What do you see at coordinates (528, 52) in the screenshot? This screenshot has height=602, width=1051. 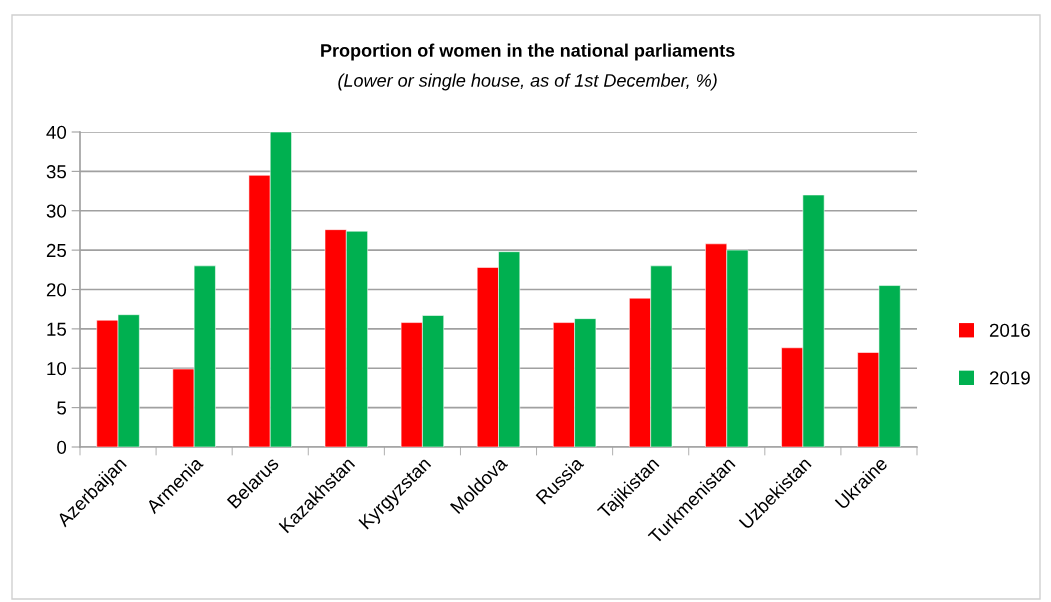 I see `chart-title: Proportion of women in the national parliaments` at bounding box center [528, 52].